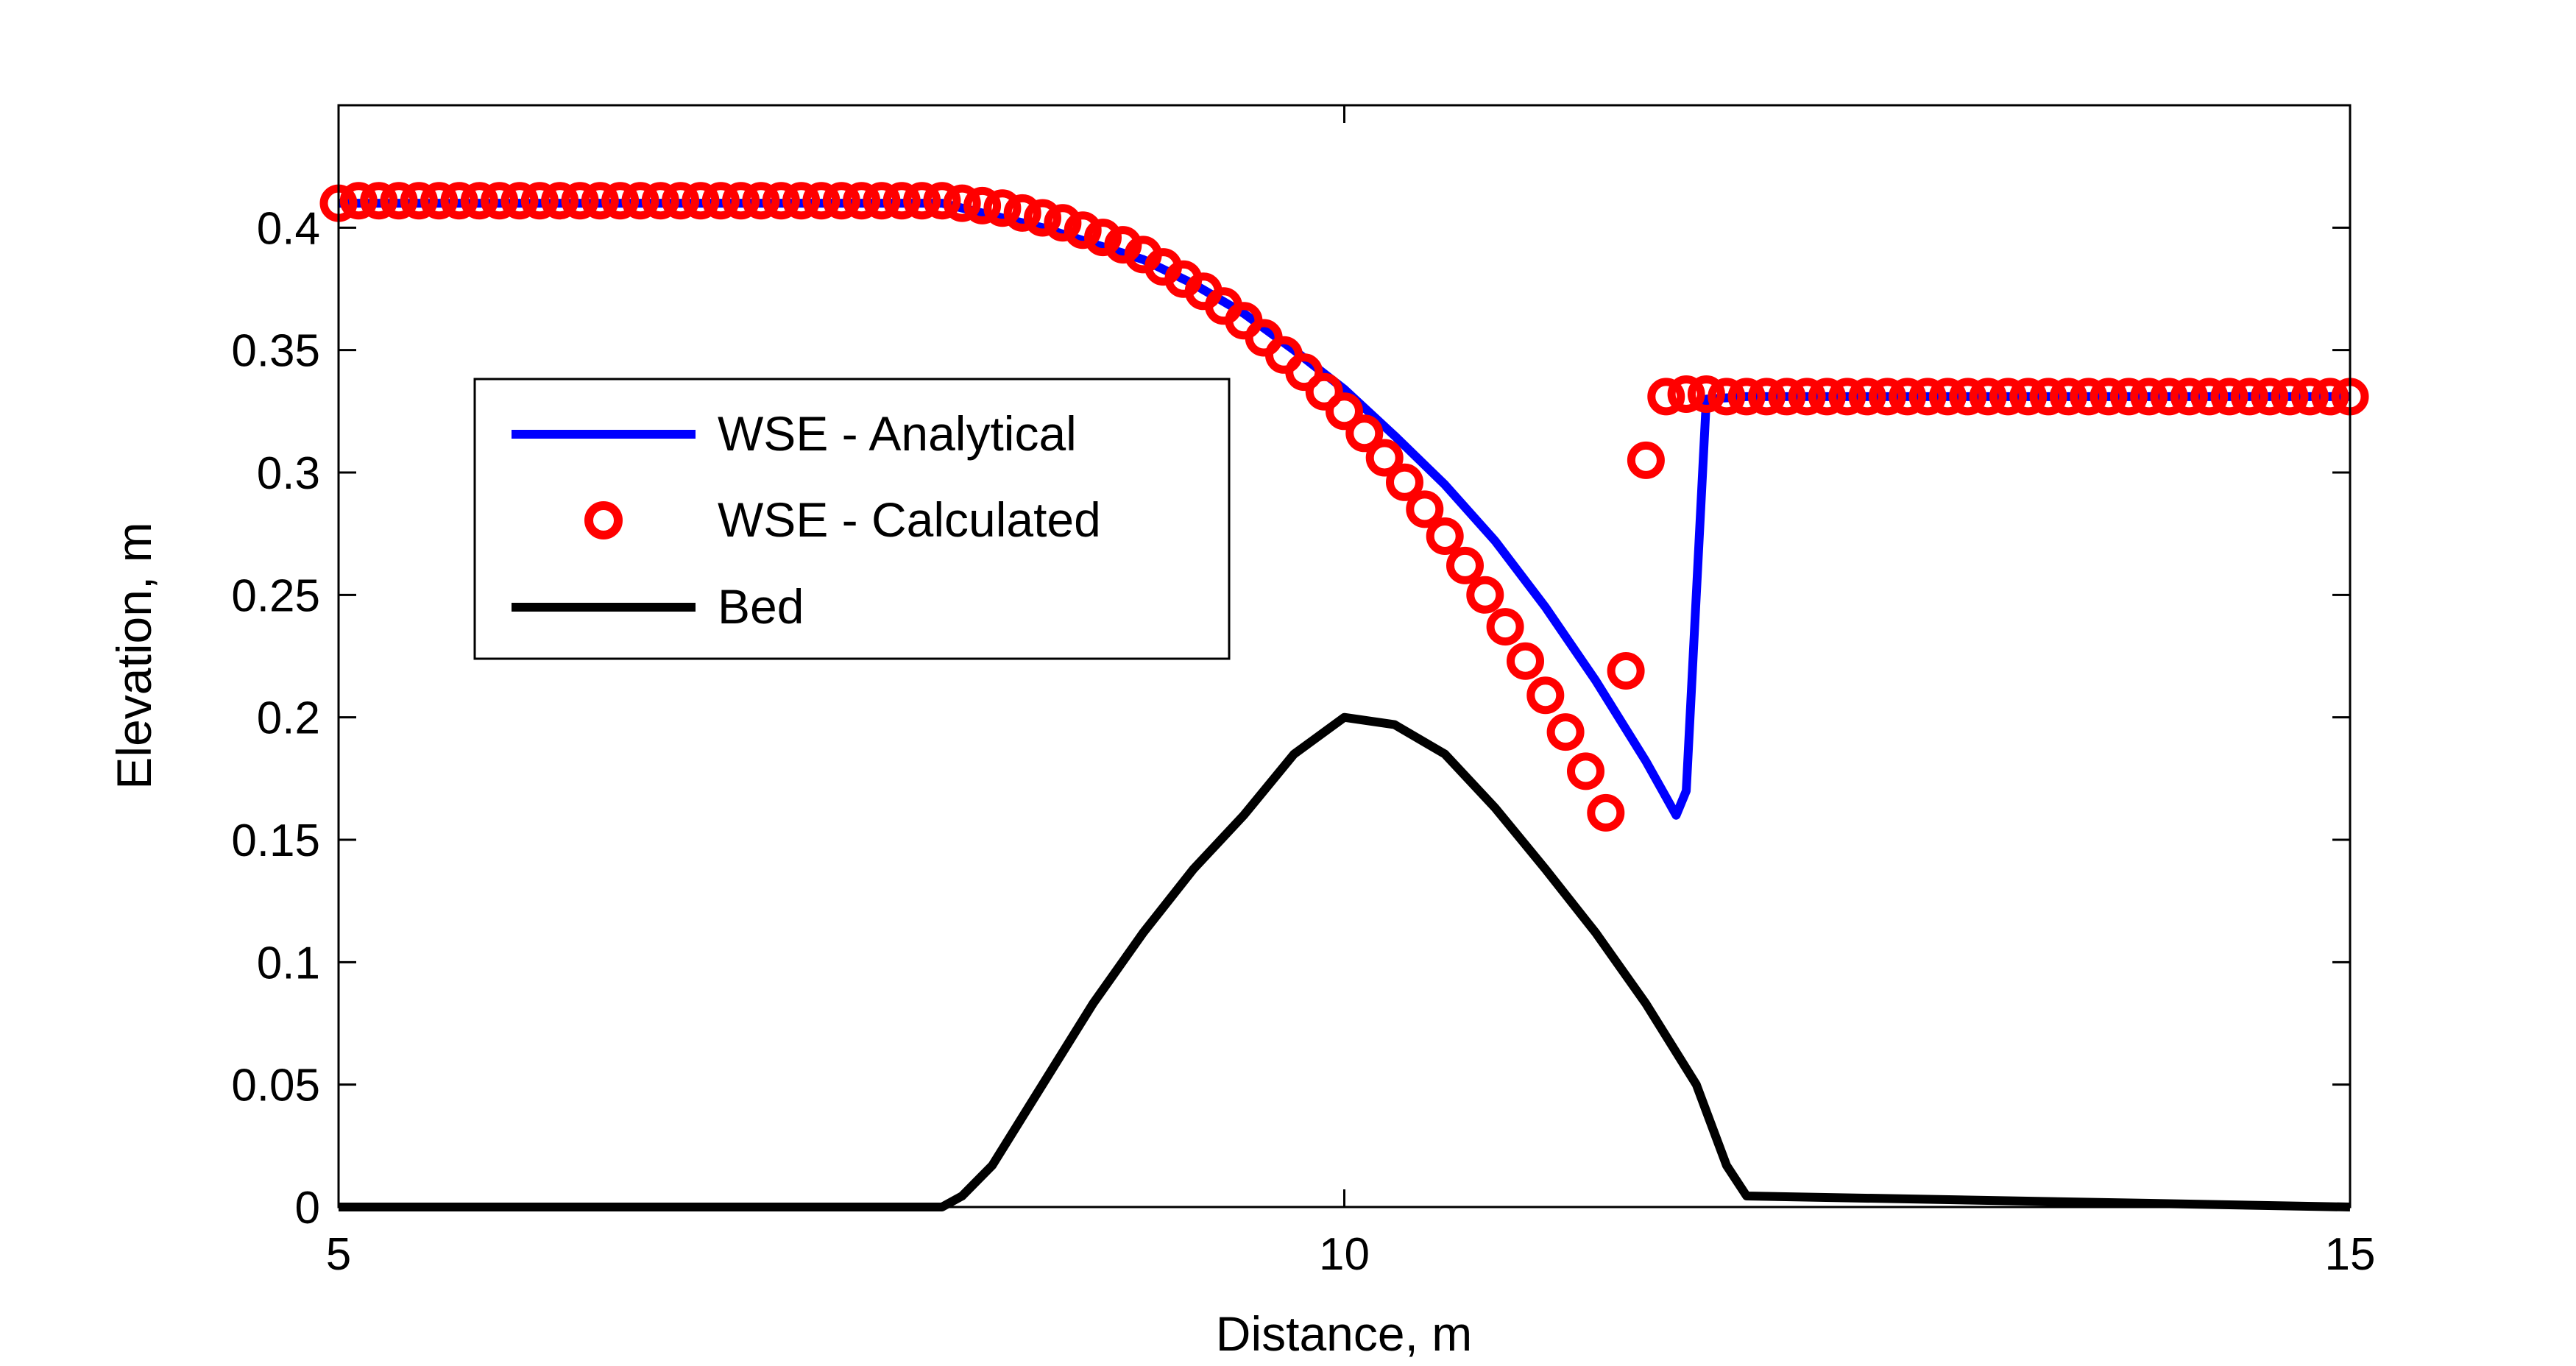 The width and height of the screenshot is (2576, 1366). Describe the element at coordinates (288, 229) in the screenshot. I see `y-tick-label: 0.4` at that location.